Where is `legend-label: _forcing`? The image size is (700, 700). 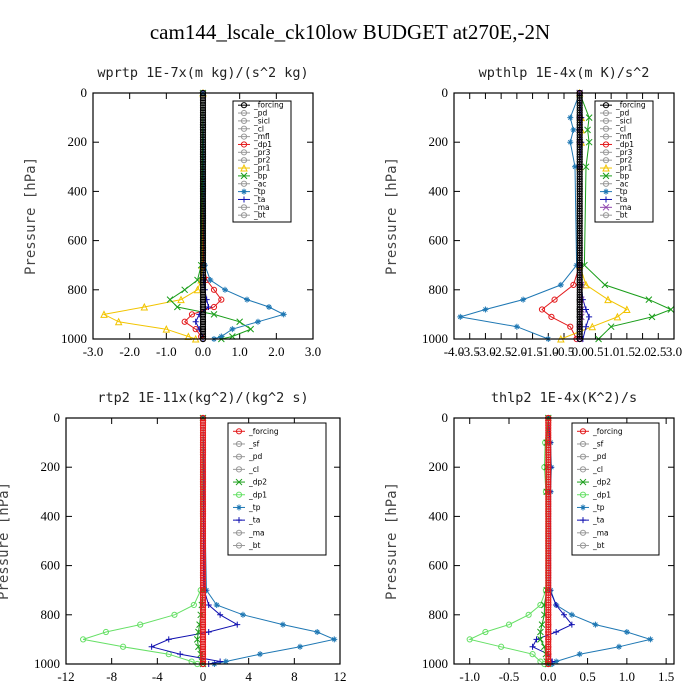
legend-label: _forcing is located at coordinates (607, 431).